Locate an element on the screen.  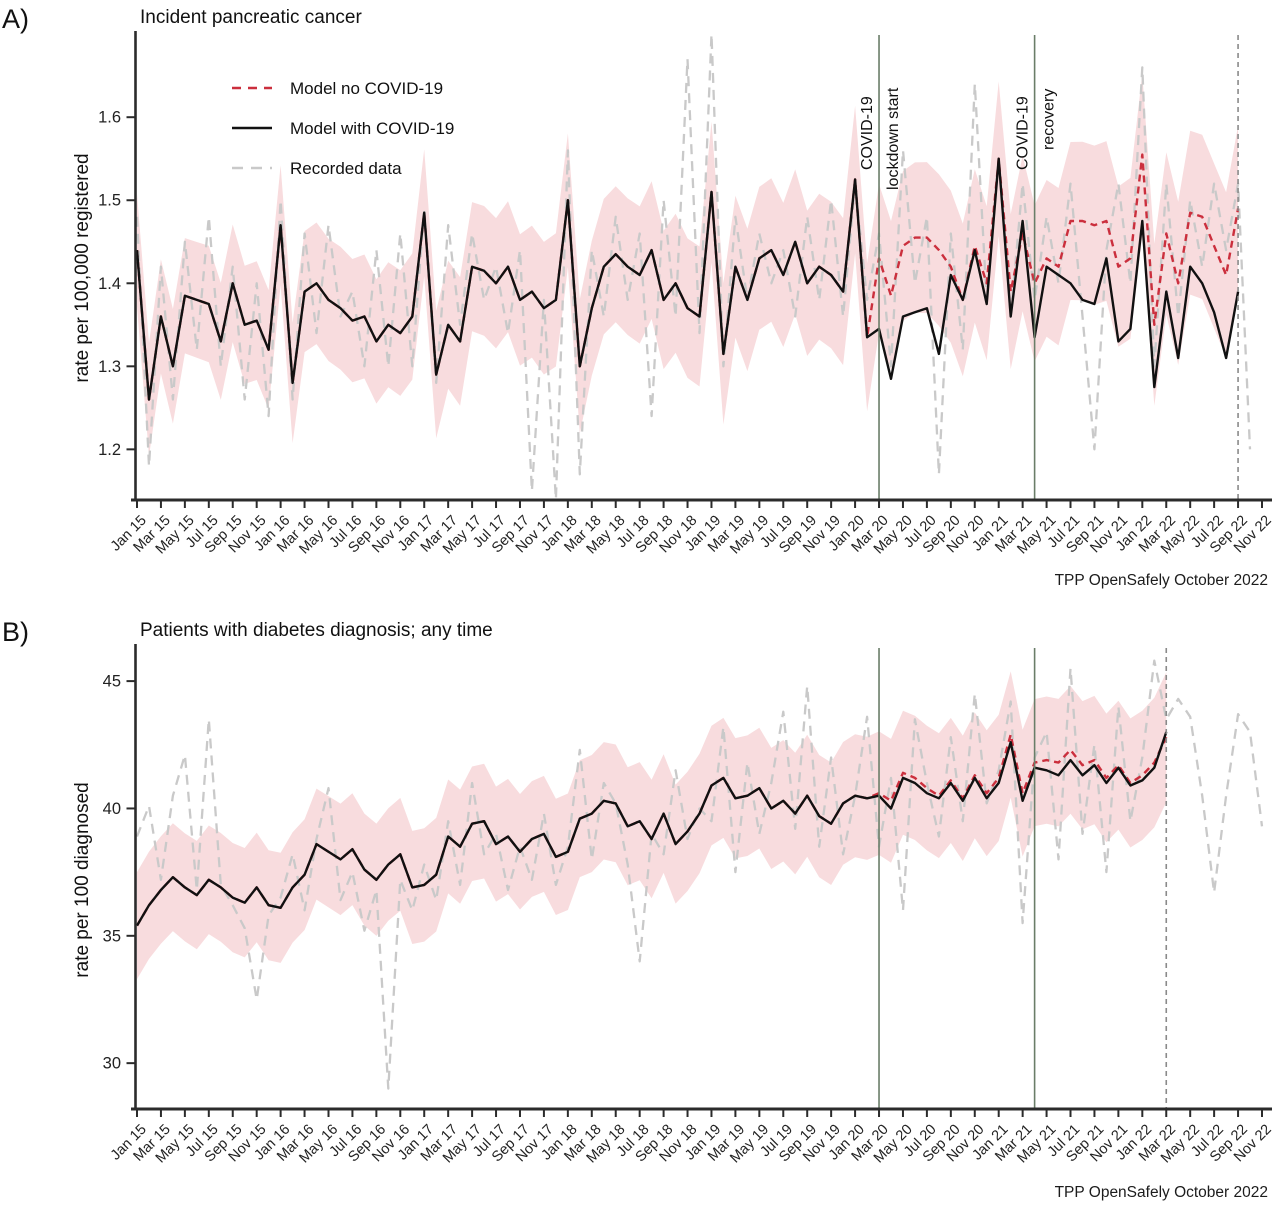
y-tick-label: 40 is located at coordinates (112, 809).